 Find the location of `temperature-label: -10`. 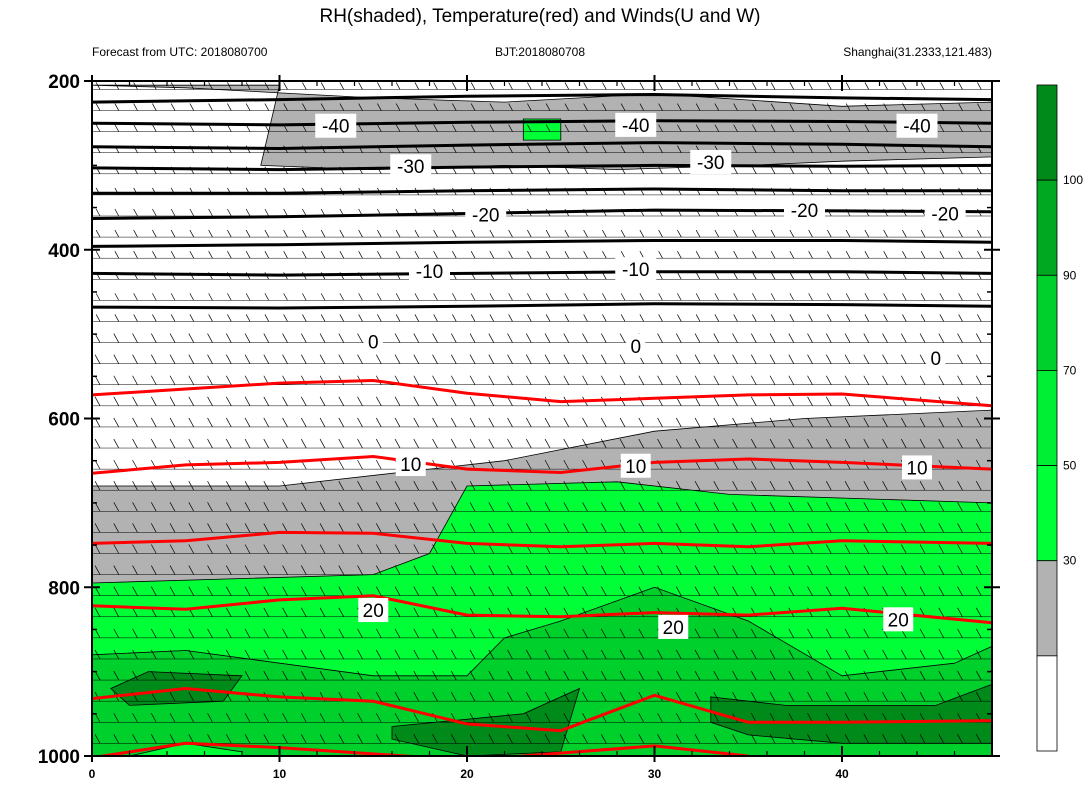

temperature-label: -10 is located at coordinates (429, 272).